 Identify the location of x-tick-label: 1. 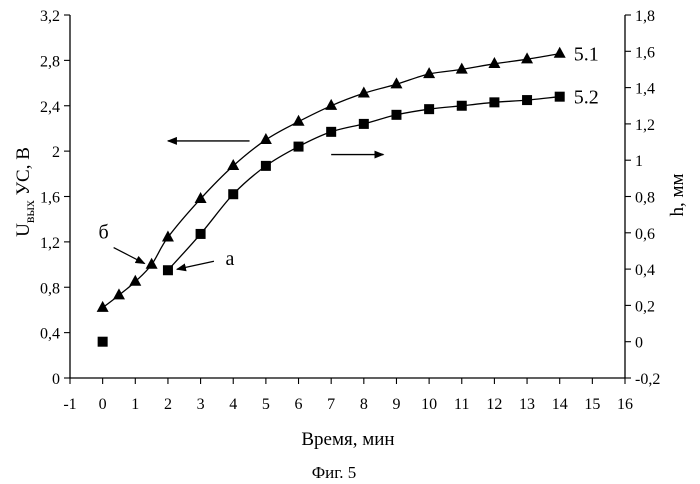
(135, 404).